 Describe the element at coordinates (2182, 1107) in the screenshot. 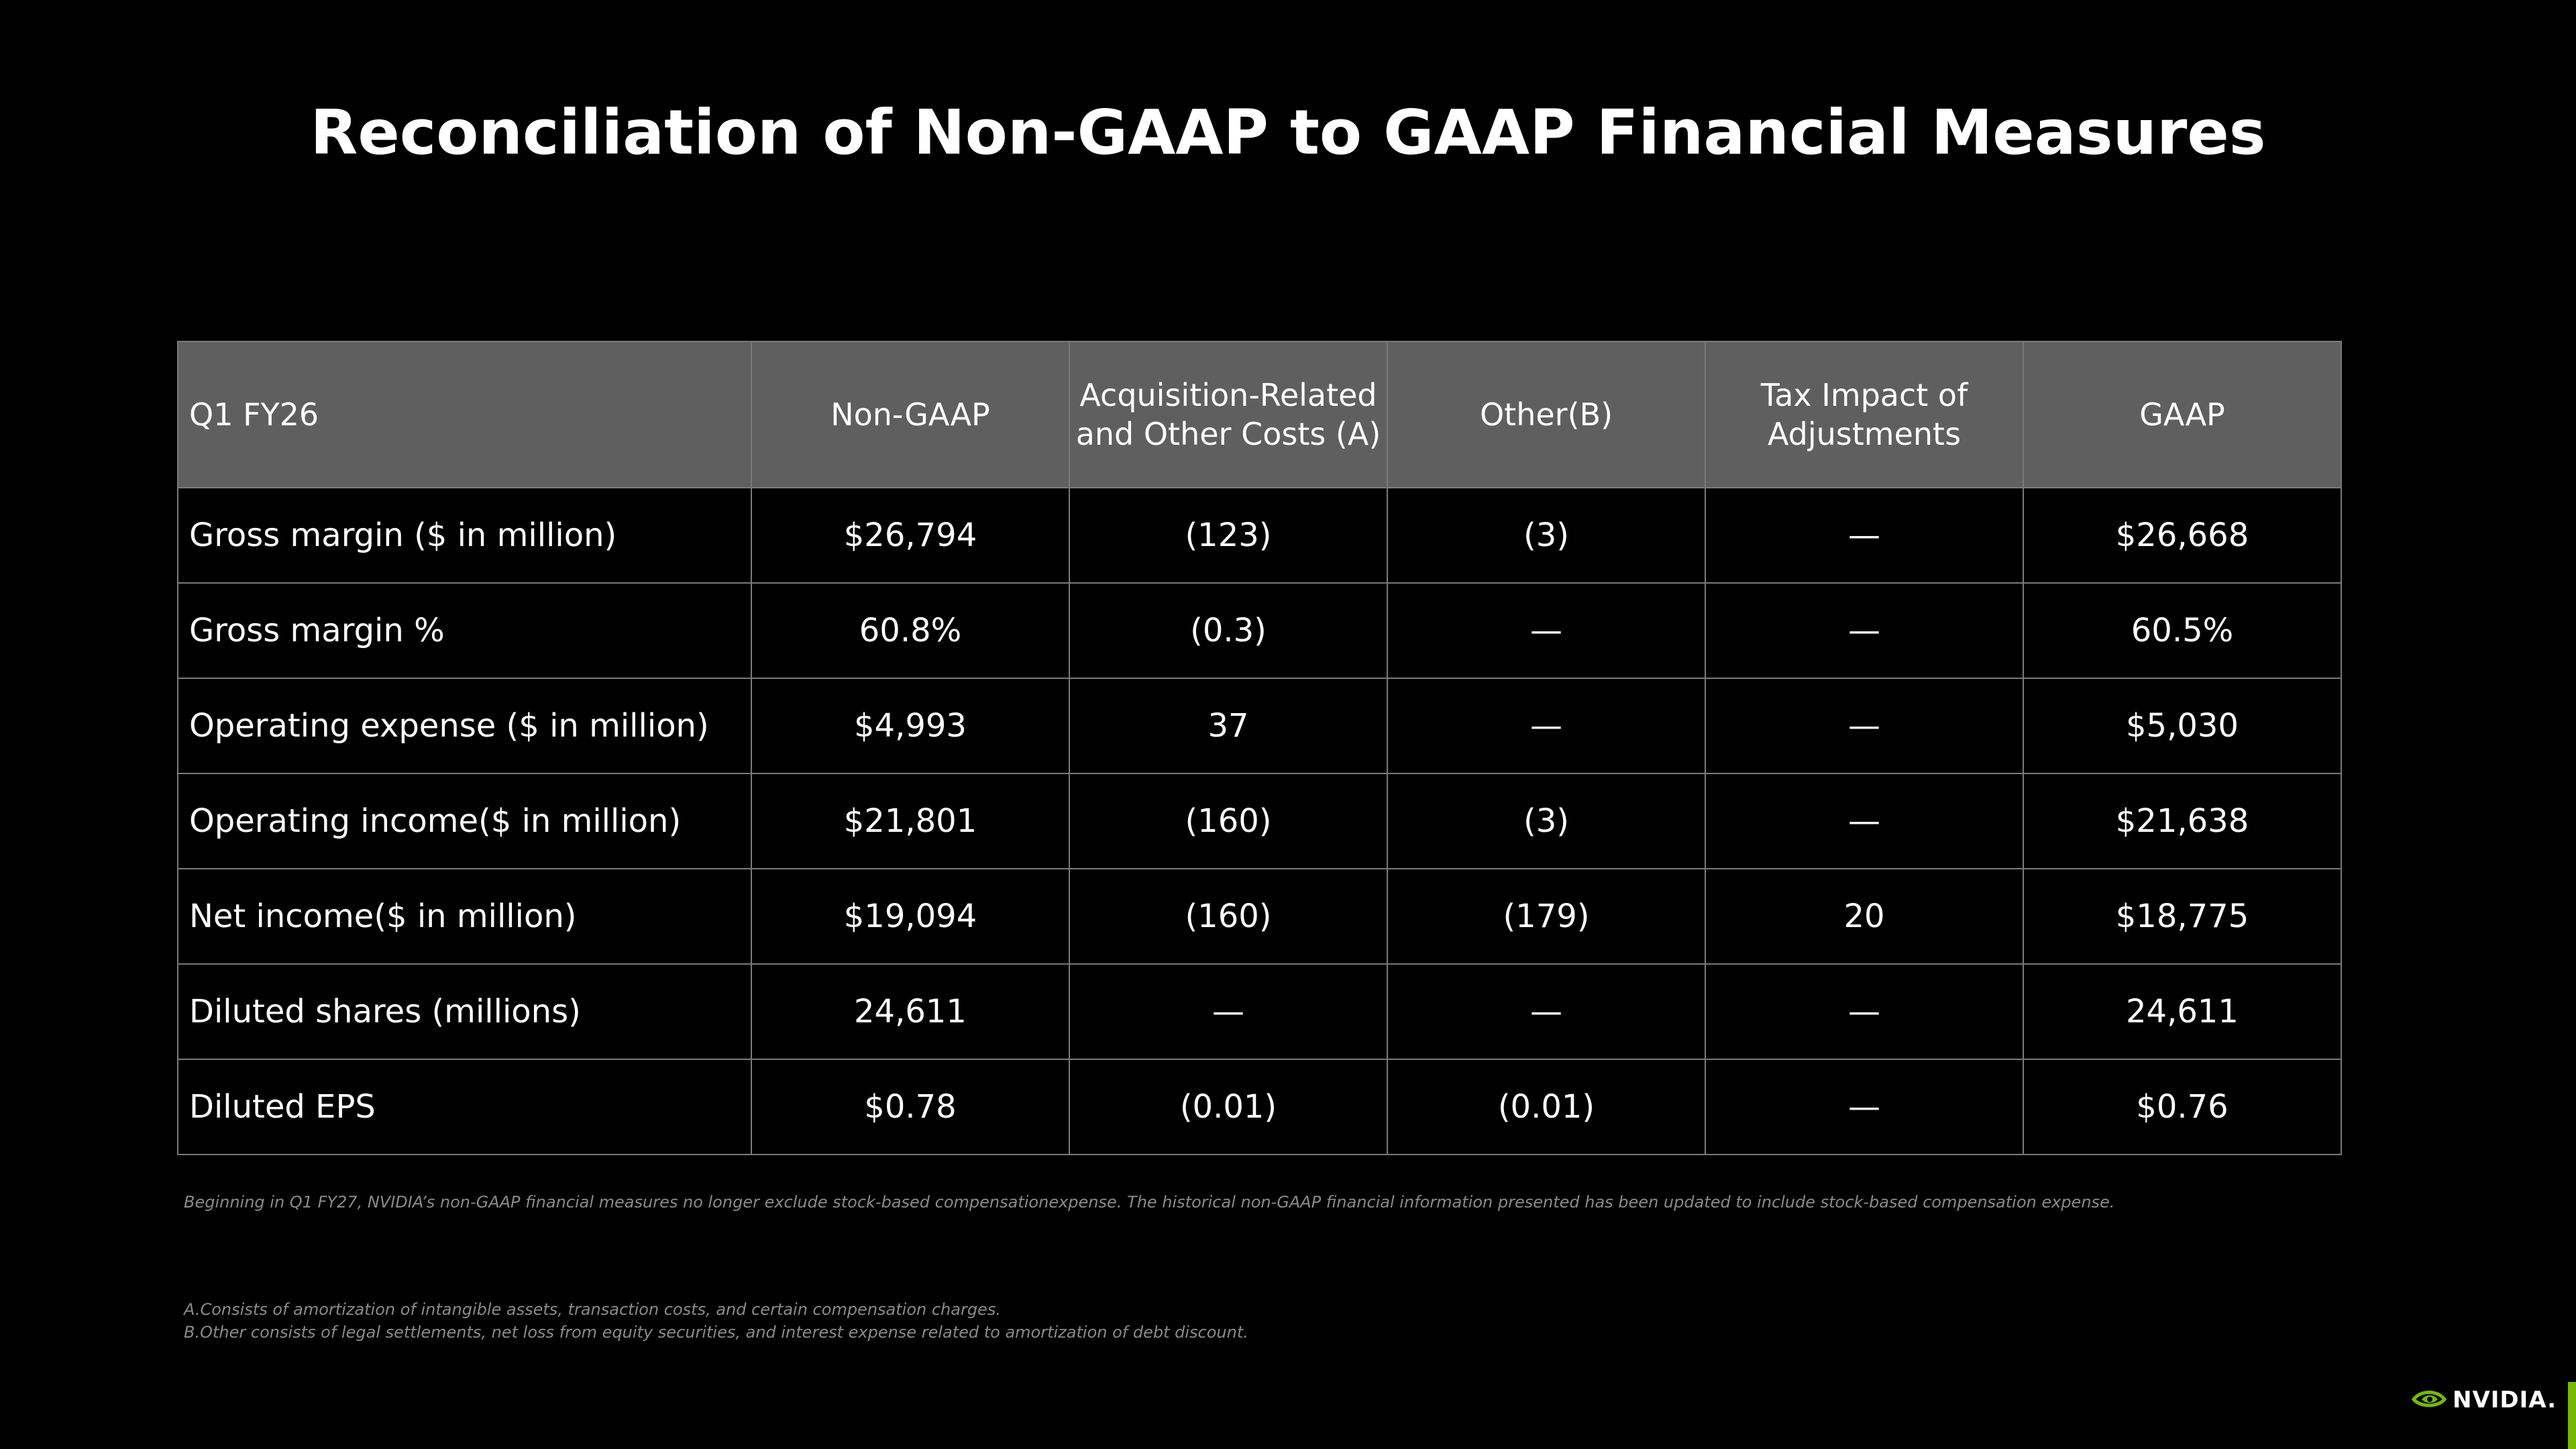

I see `cell-gaap: $0.76` at that location.